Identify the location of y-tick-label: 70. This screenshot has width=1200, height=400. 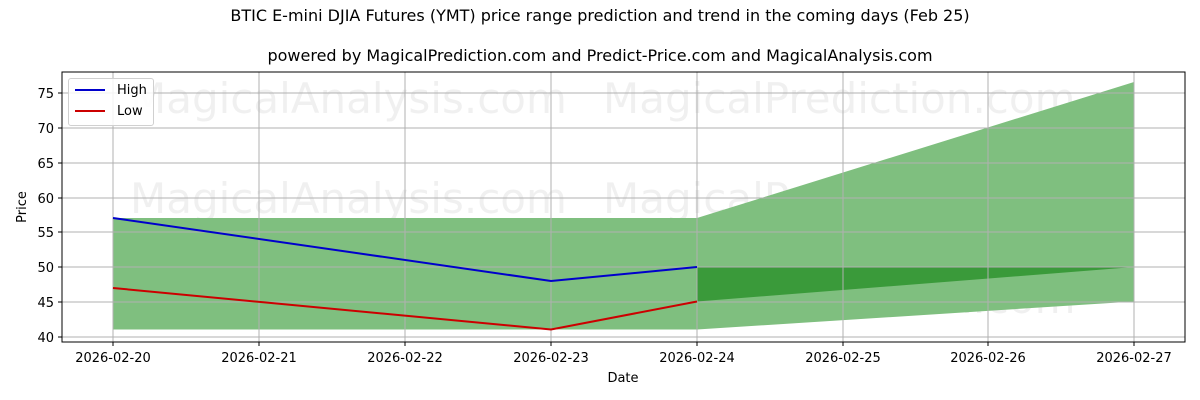
(45, 129).